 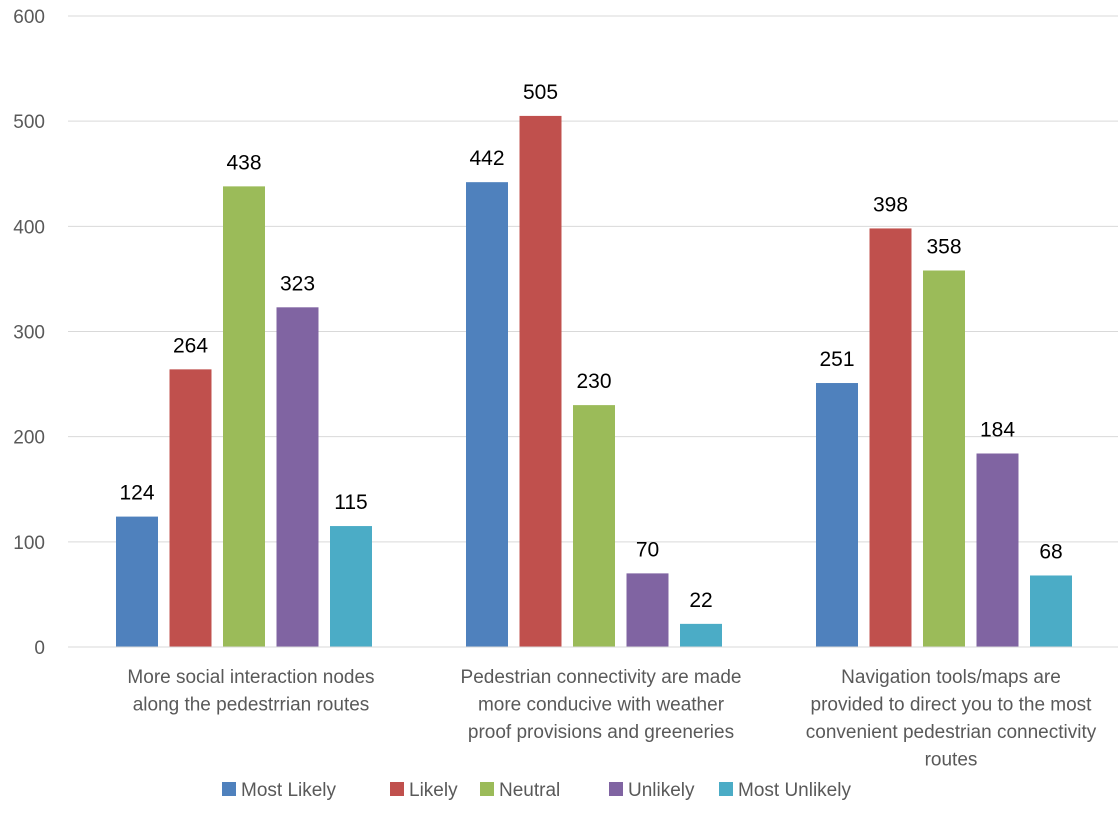 I want to click on x-tick-label: convenient pedestrian connectivity, so click(x=951, y=732).